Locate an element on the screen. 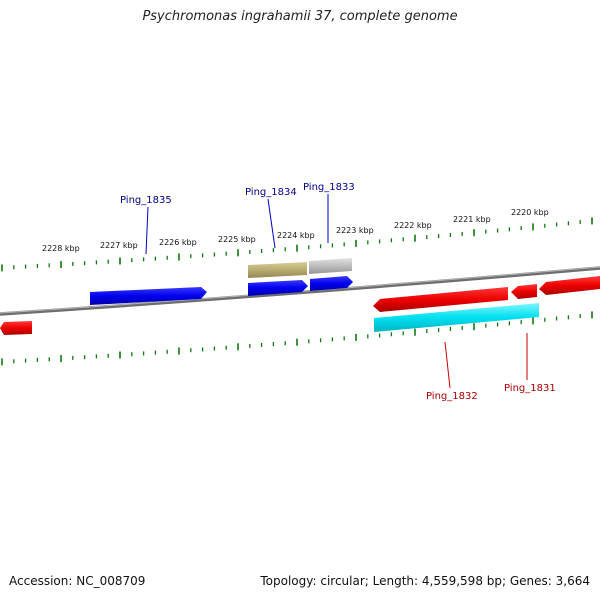  gene-arrow-left-edge is located at coordinates (16, 328).